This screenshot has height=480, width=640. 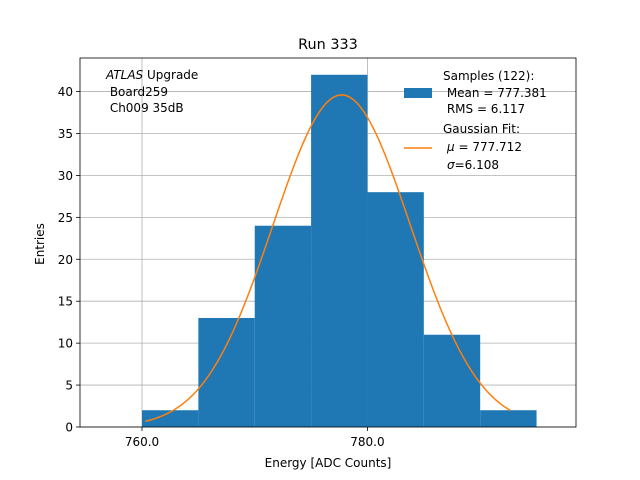 I want to click on x-tick-label-1: 780.0, so click(x=367, y=442).